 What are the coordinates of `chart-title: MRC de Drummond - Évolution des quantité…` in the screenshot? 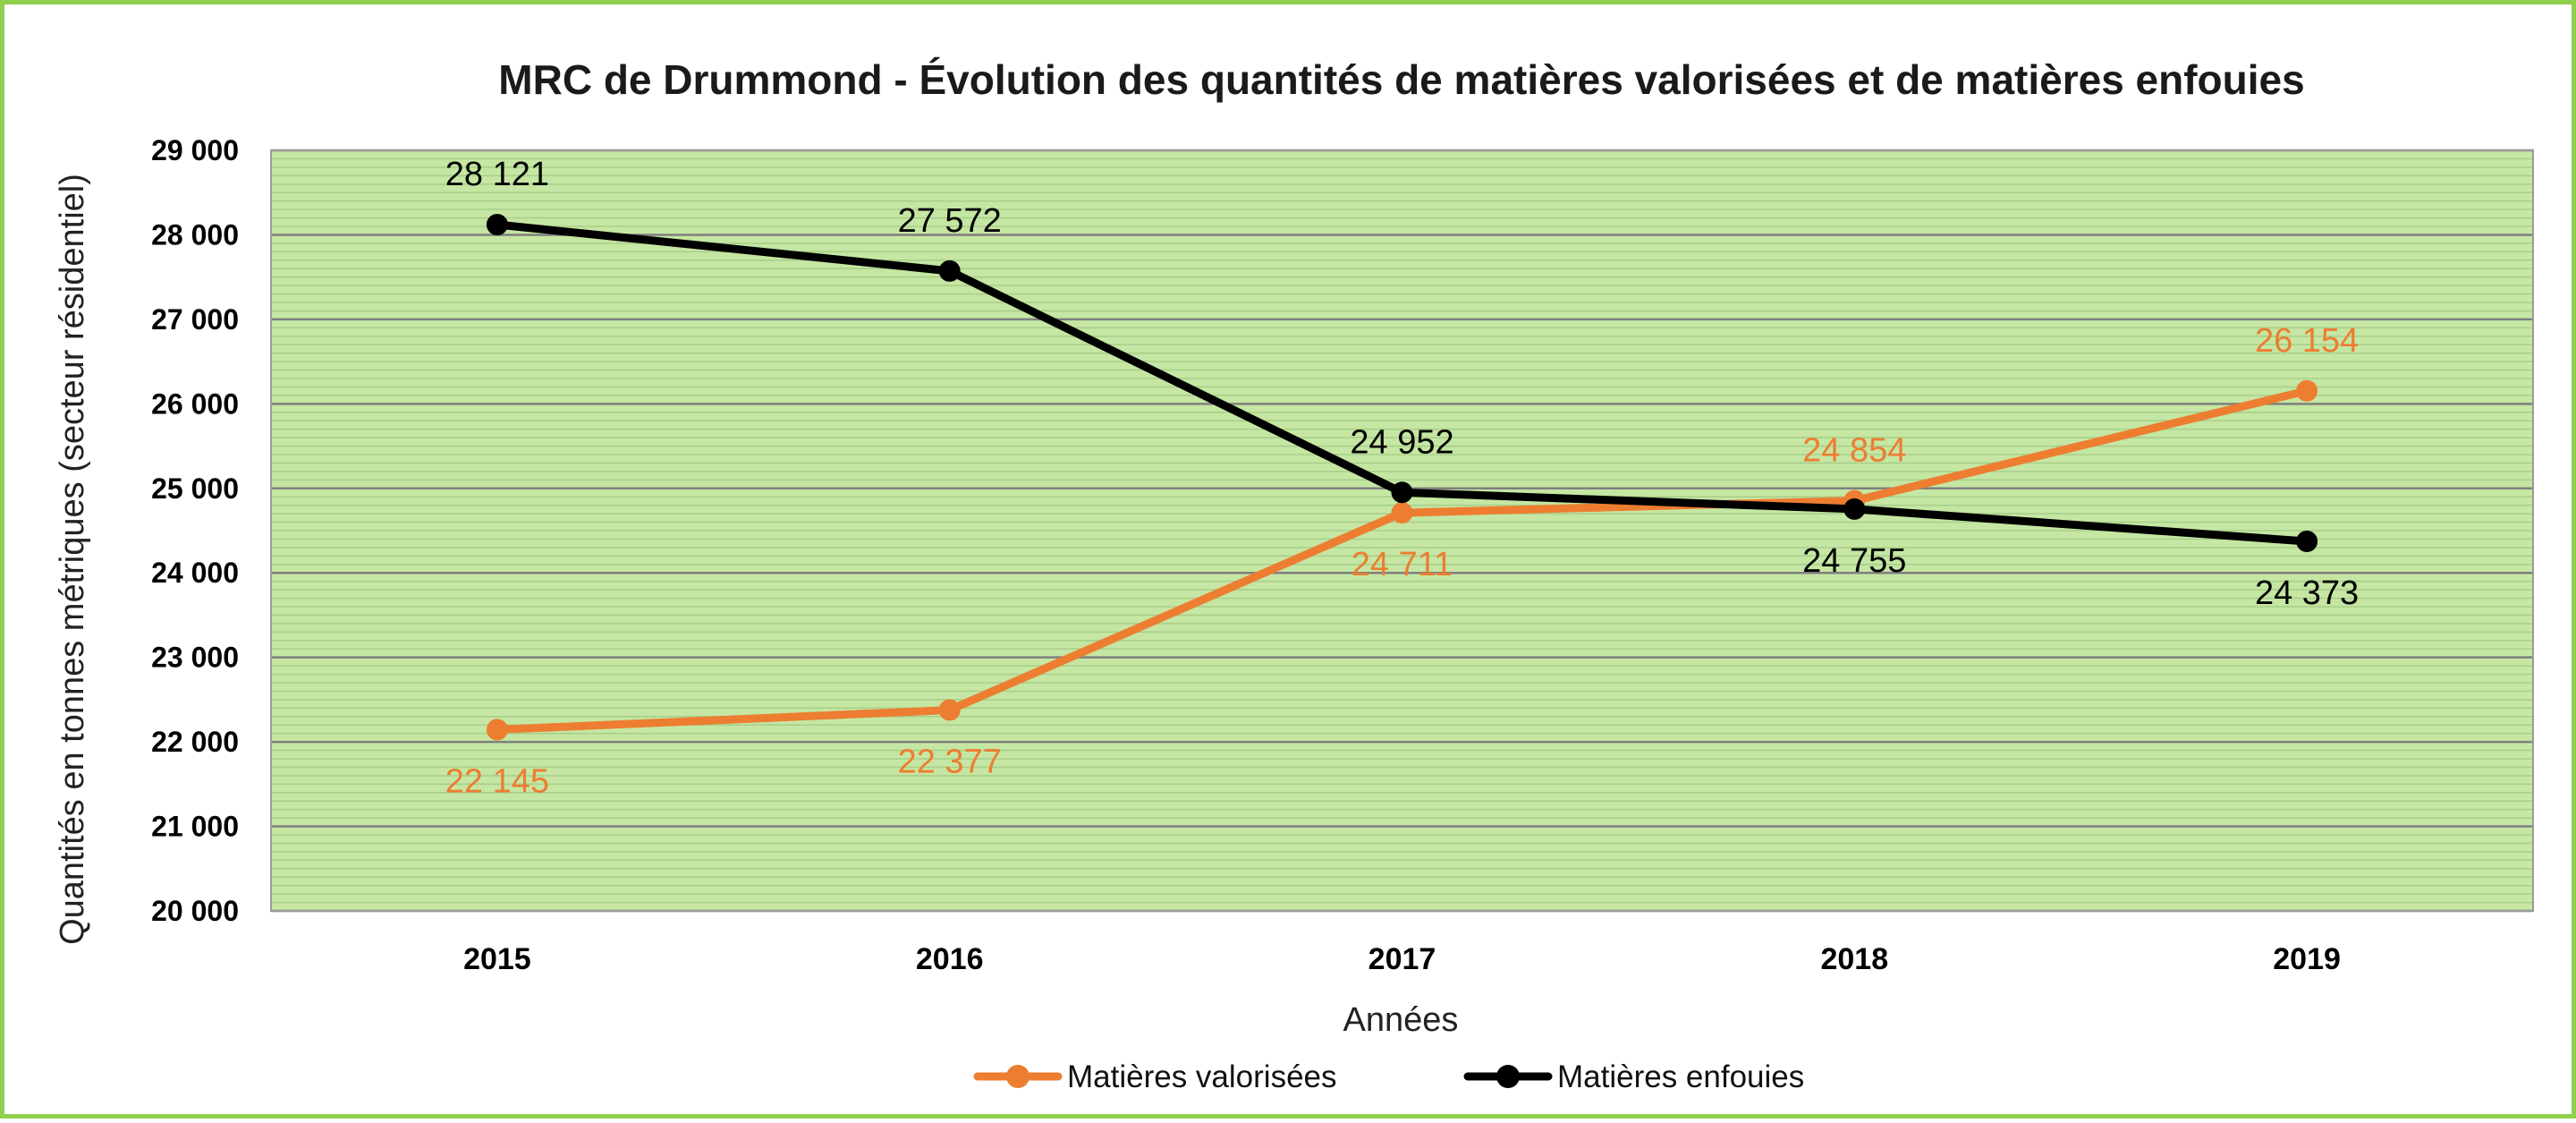 It's located at (1401, 80).